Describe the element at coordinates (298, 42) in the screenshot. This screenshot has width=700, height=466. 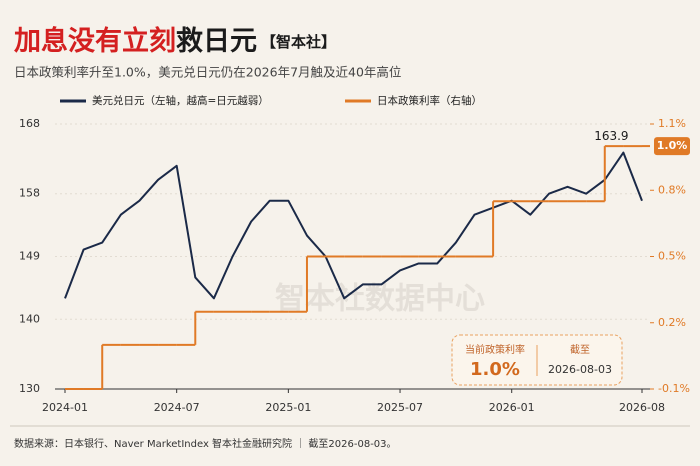
I see `title-tag: 【智本社】` at that location.